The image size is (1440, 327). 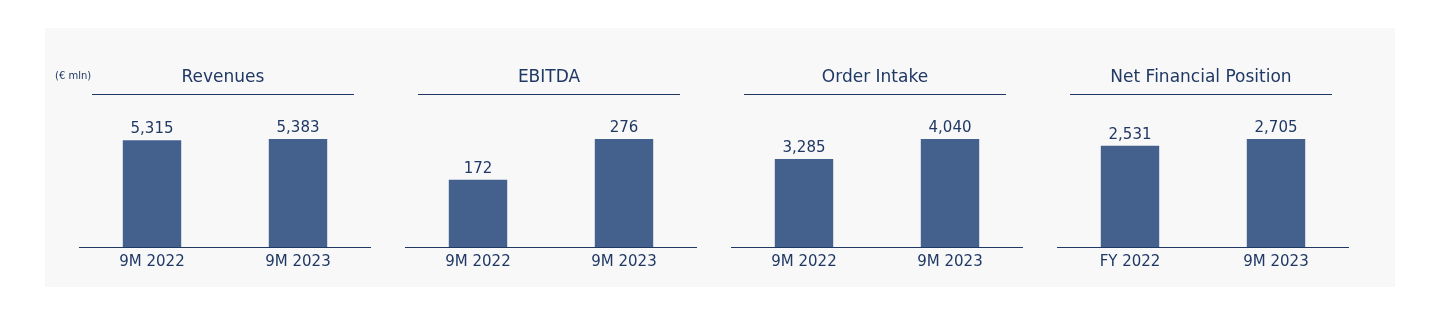 I want to click on chart-title: Order Intake, so click(x=875, y=80).